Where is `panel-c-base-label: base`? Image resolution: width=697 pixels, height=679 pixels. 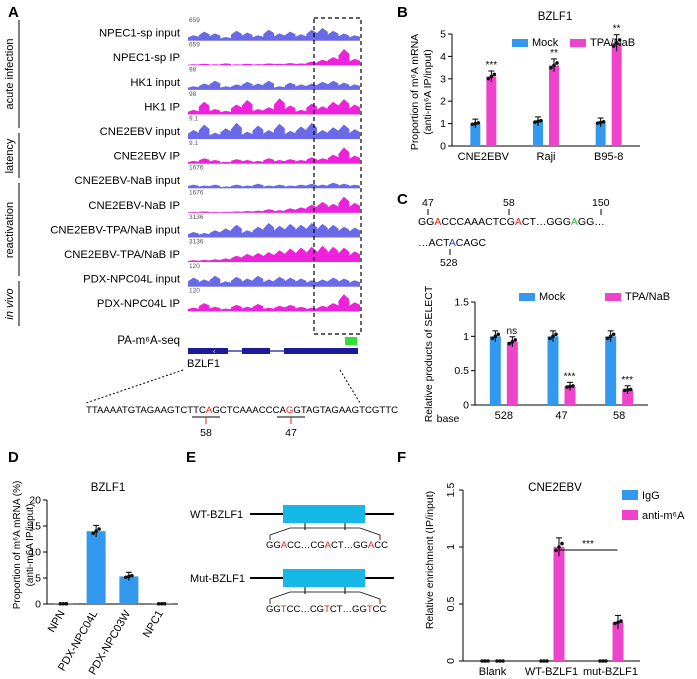 panel-c-base-label: base is located at coordinates (448, 419).